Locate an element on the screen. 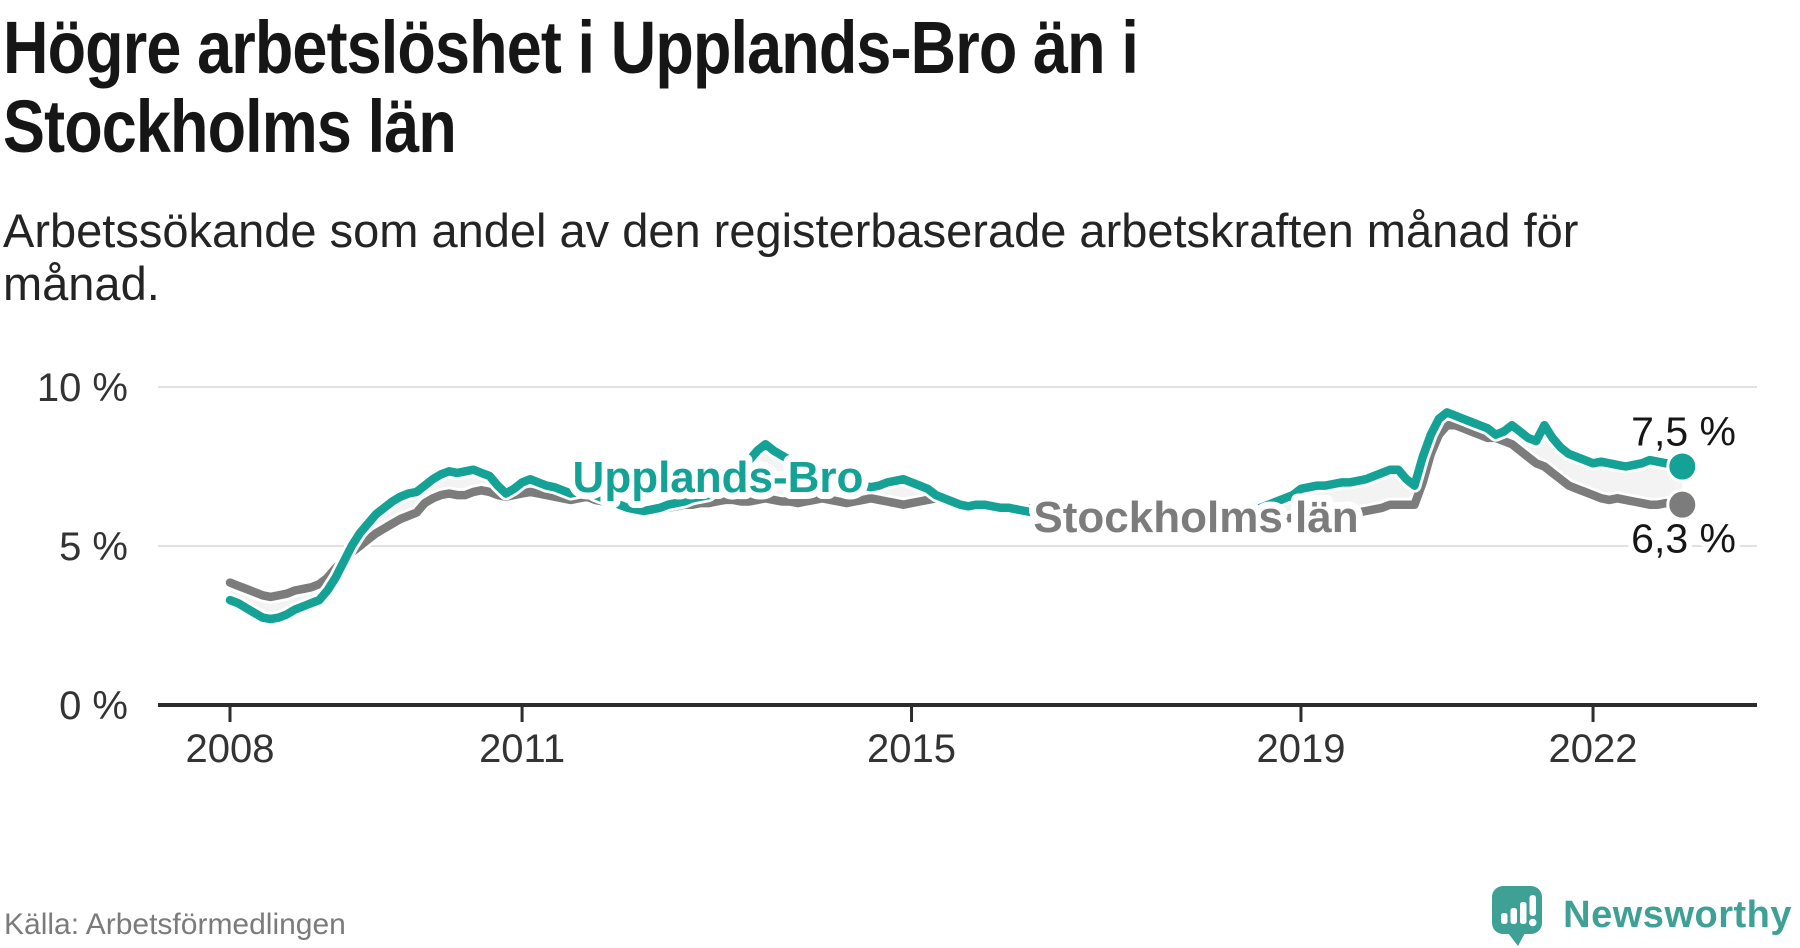  newsworthy-logo-text: Newsworthy is located at coordinates (1677, 914).